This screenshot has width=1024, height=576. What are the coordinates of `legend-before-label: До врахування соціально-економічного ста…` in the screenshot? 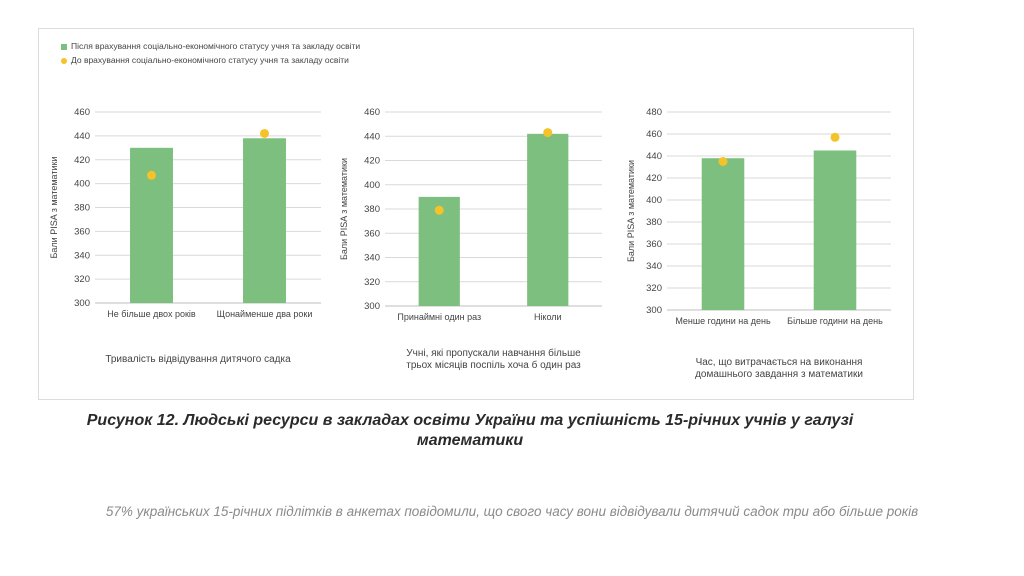 It's located at (210, 60).